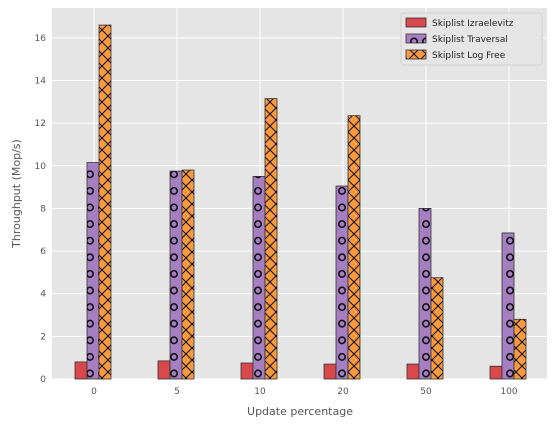 The width and height of the screenshot is (558, 427). I want to click on legend-box, so click(471, 39).